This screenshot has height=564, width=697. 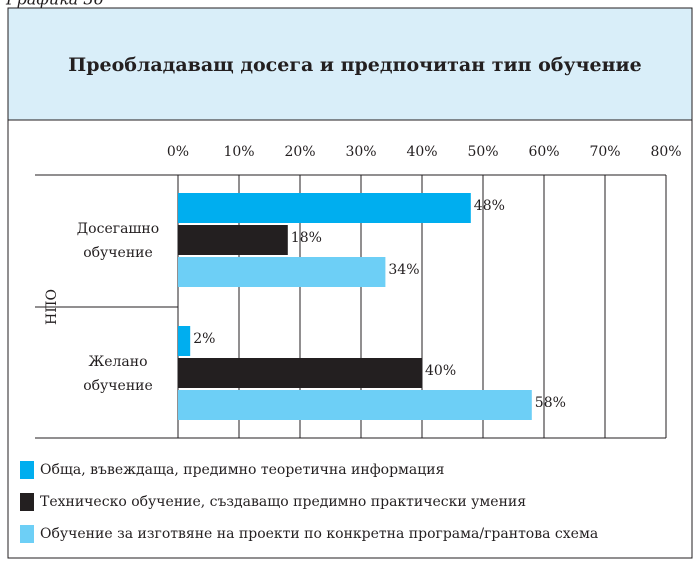 I want to click on value-label: 58%, so click(x=550, y=403).